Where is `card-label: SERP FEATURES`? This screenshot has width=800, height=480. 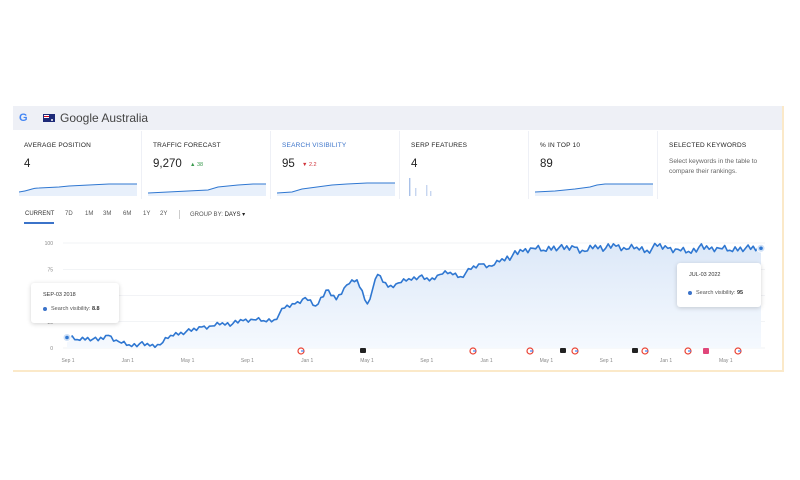
card-label: SERP FEATURES is located at coordinates (439, 145).